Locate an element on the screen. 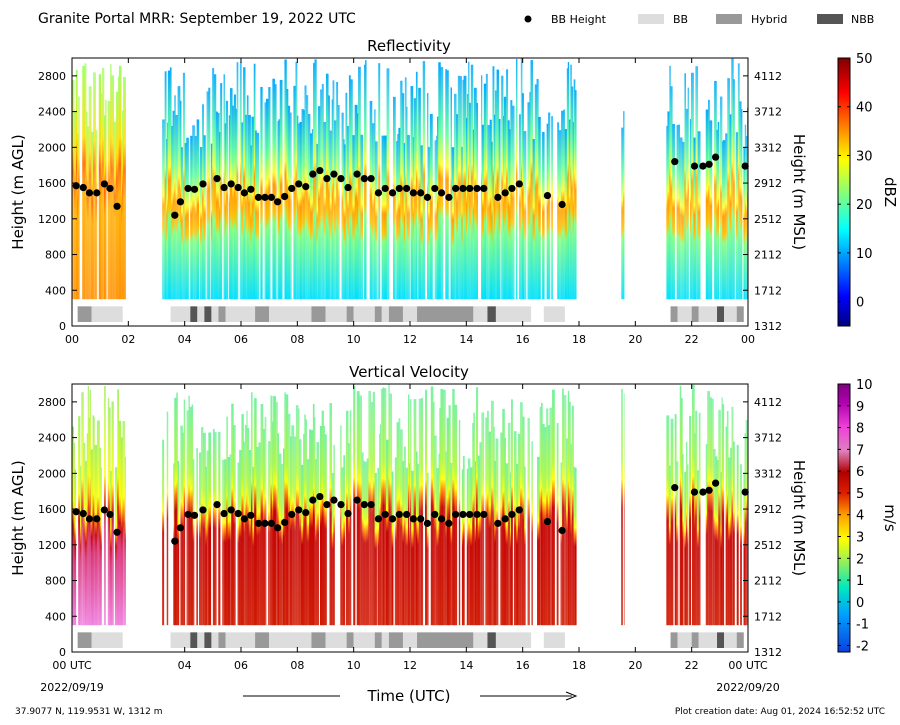 The height and width of the screenshot is (725, 900). y2-tick-label: 1312 is located at coordinates (768, 326).